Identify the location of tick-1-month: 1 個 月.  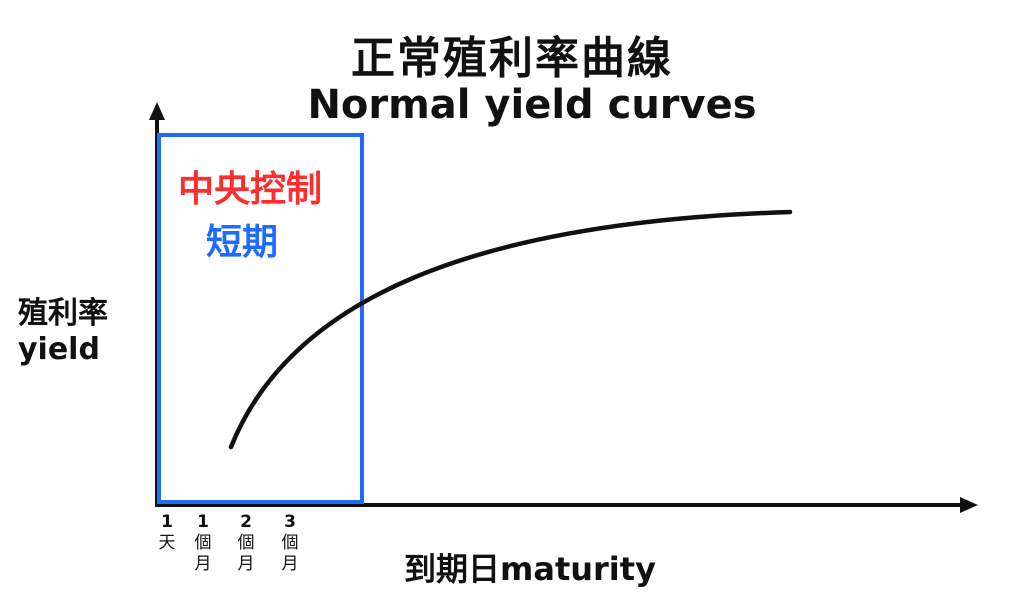
(203, 543).